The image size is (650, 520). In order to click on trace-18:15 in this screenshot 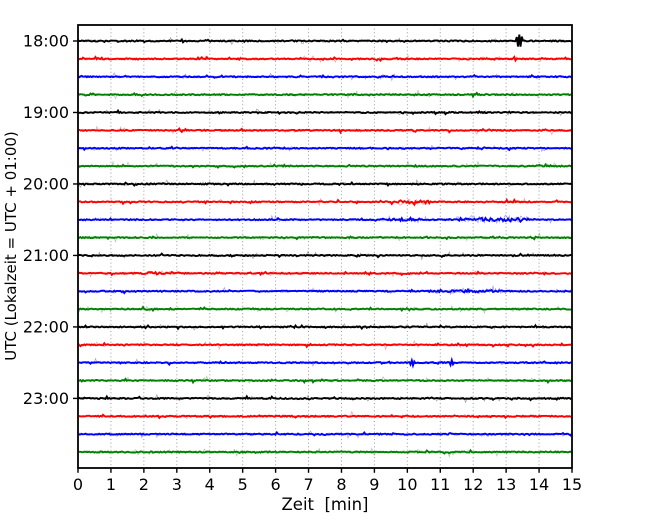, I will do `click(324, 59)`.